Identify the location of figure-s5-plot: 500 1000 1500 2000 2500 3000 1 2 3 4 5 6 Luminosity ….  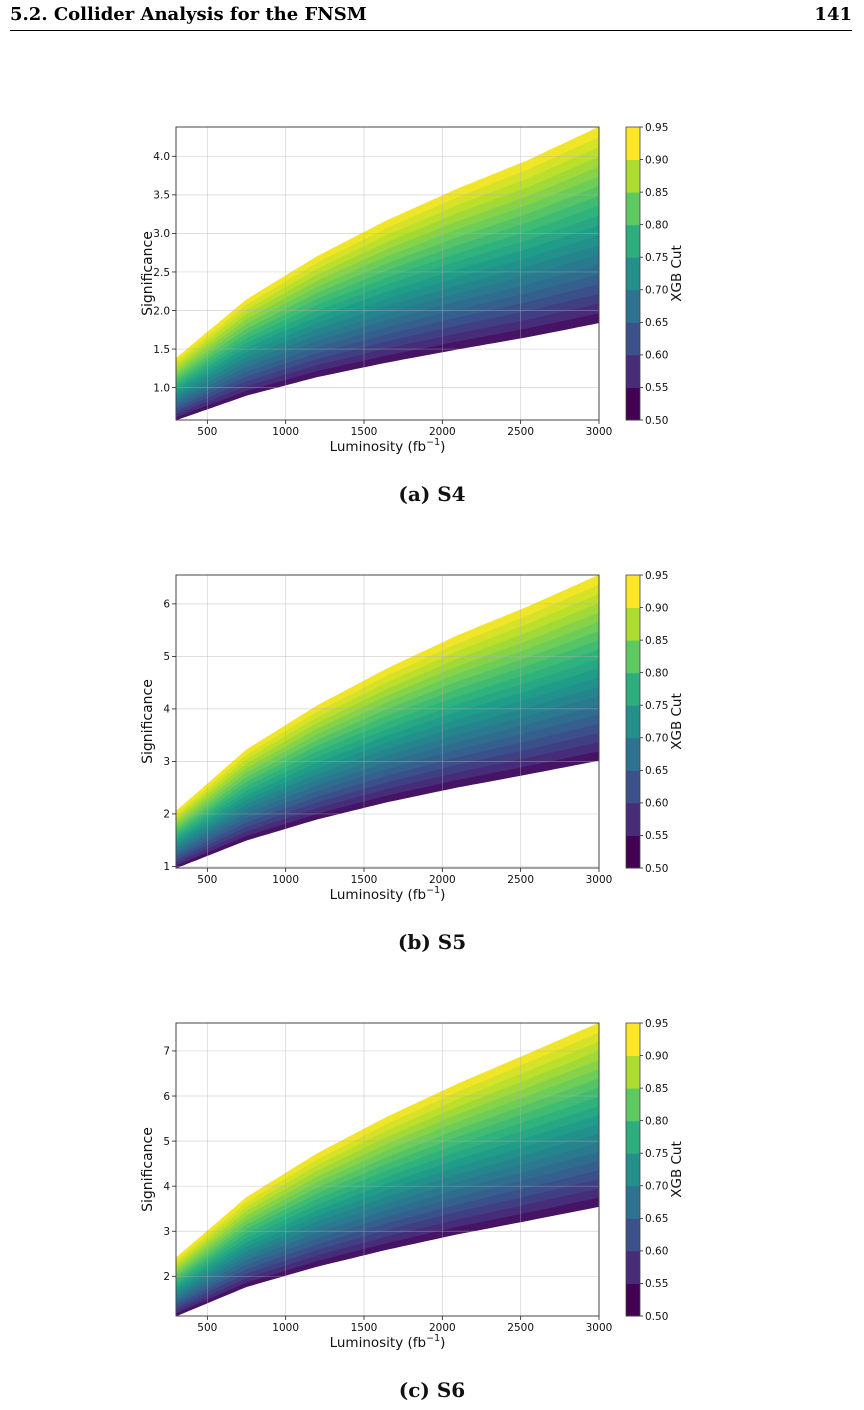
(412, 736).